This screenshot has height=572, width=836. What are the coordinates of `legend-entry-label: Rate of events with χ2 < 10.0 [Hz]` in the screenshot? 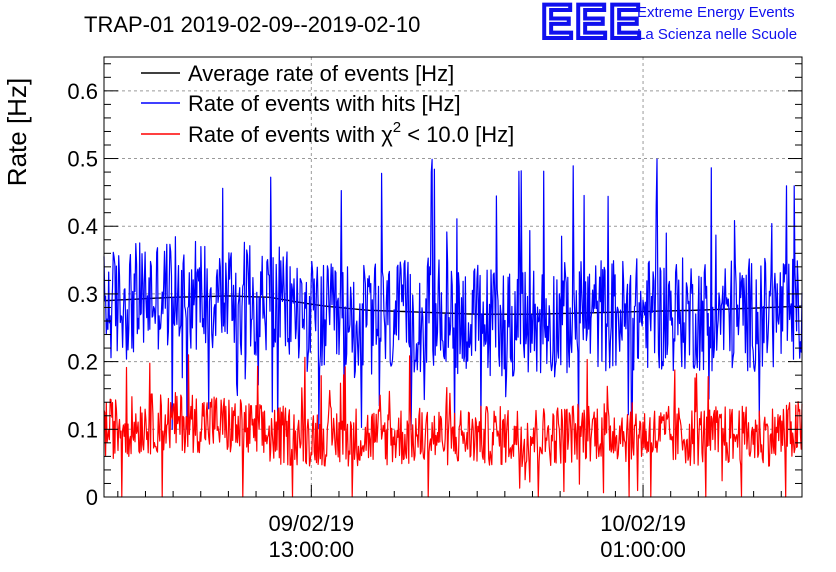 It's located at (351, 133).